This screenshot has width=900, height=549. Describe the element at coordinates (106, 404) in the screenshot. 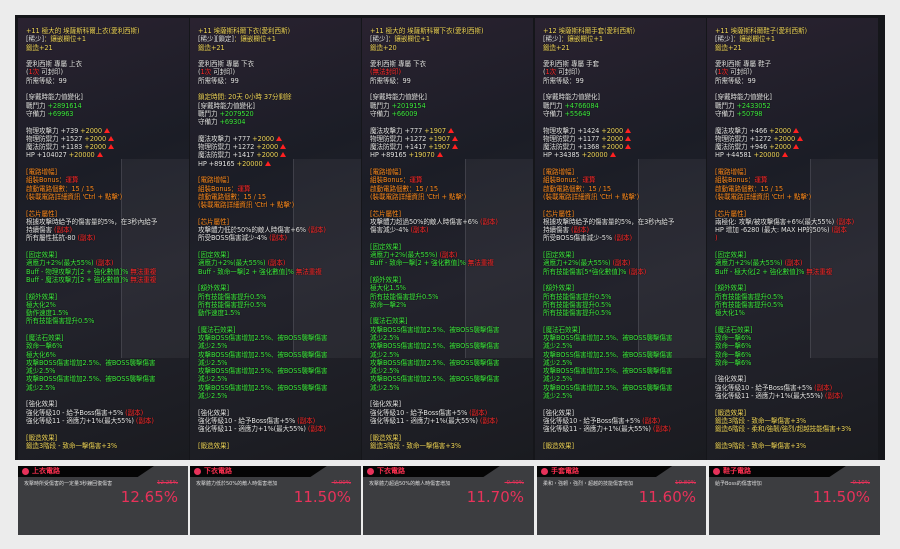

I see `tooltip-line: [強化效果]` at that location.